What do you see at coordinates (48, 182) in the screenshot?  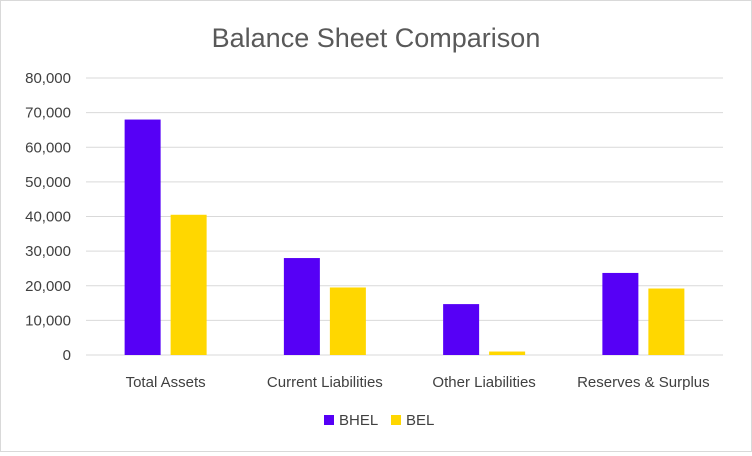 I see `y-tick-label: 50,000` at bounding box center [48, 182].